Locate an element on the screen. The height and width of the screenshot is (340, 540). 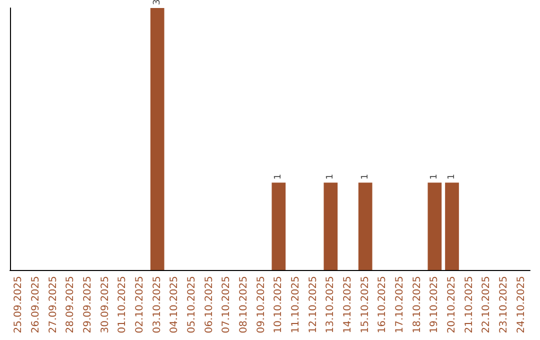
x-tick-label: 10.10.2025 is located at coordinates (278, 305).